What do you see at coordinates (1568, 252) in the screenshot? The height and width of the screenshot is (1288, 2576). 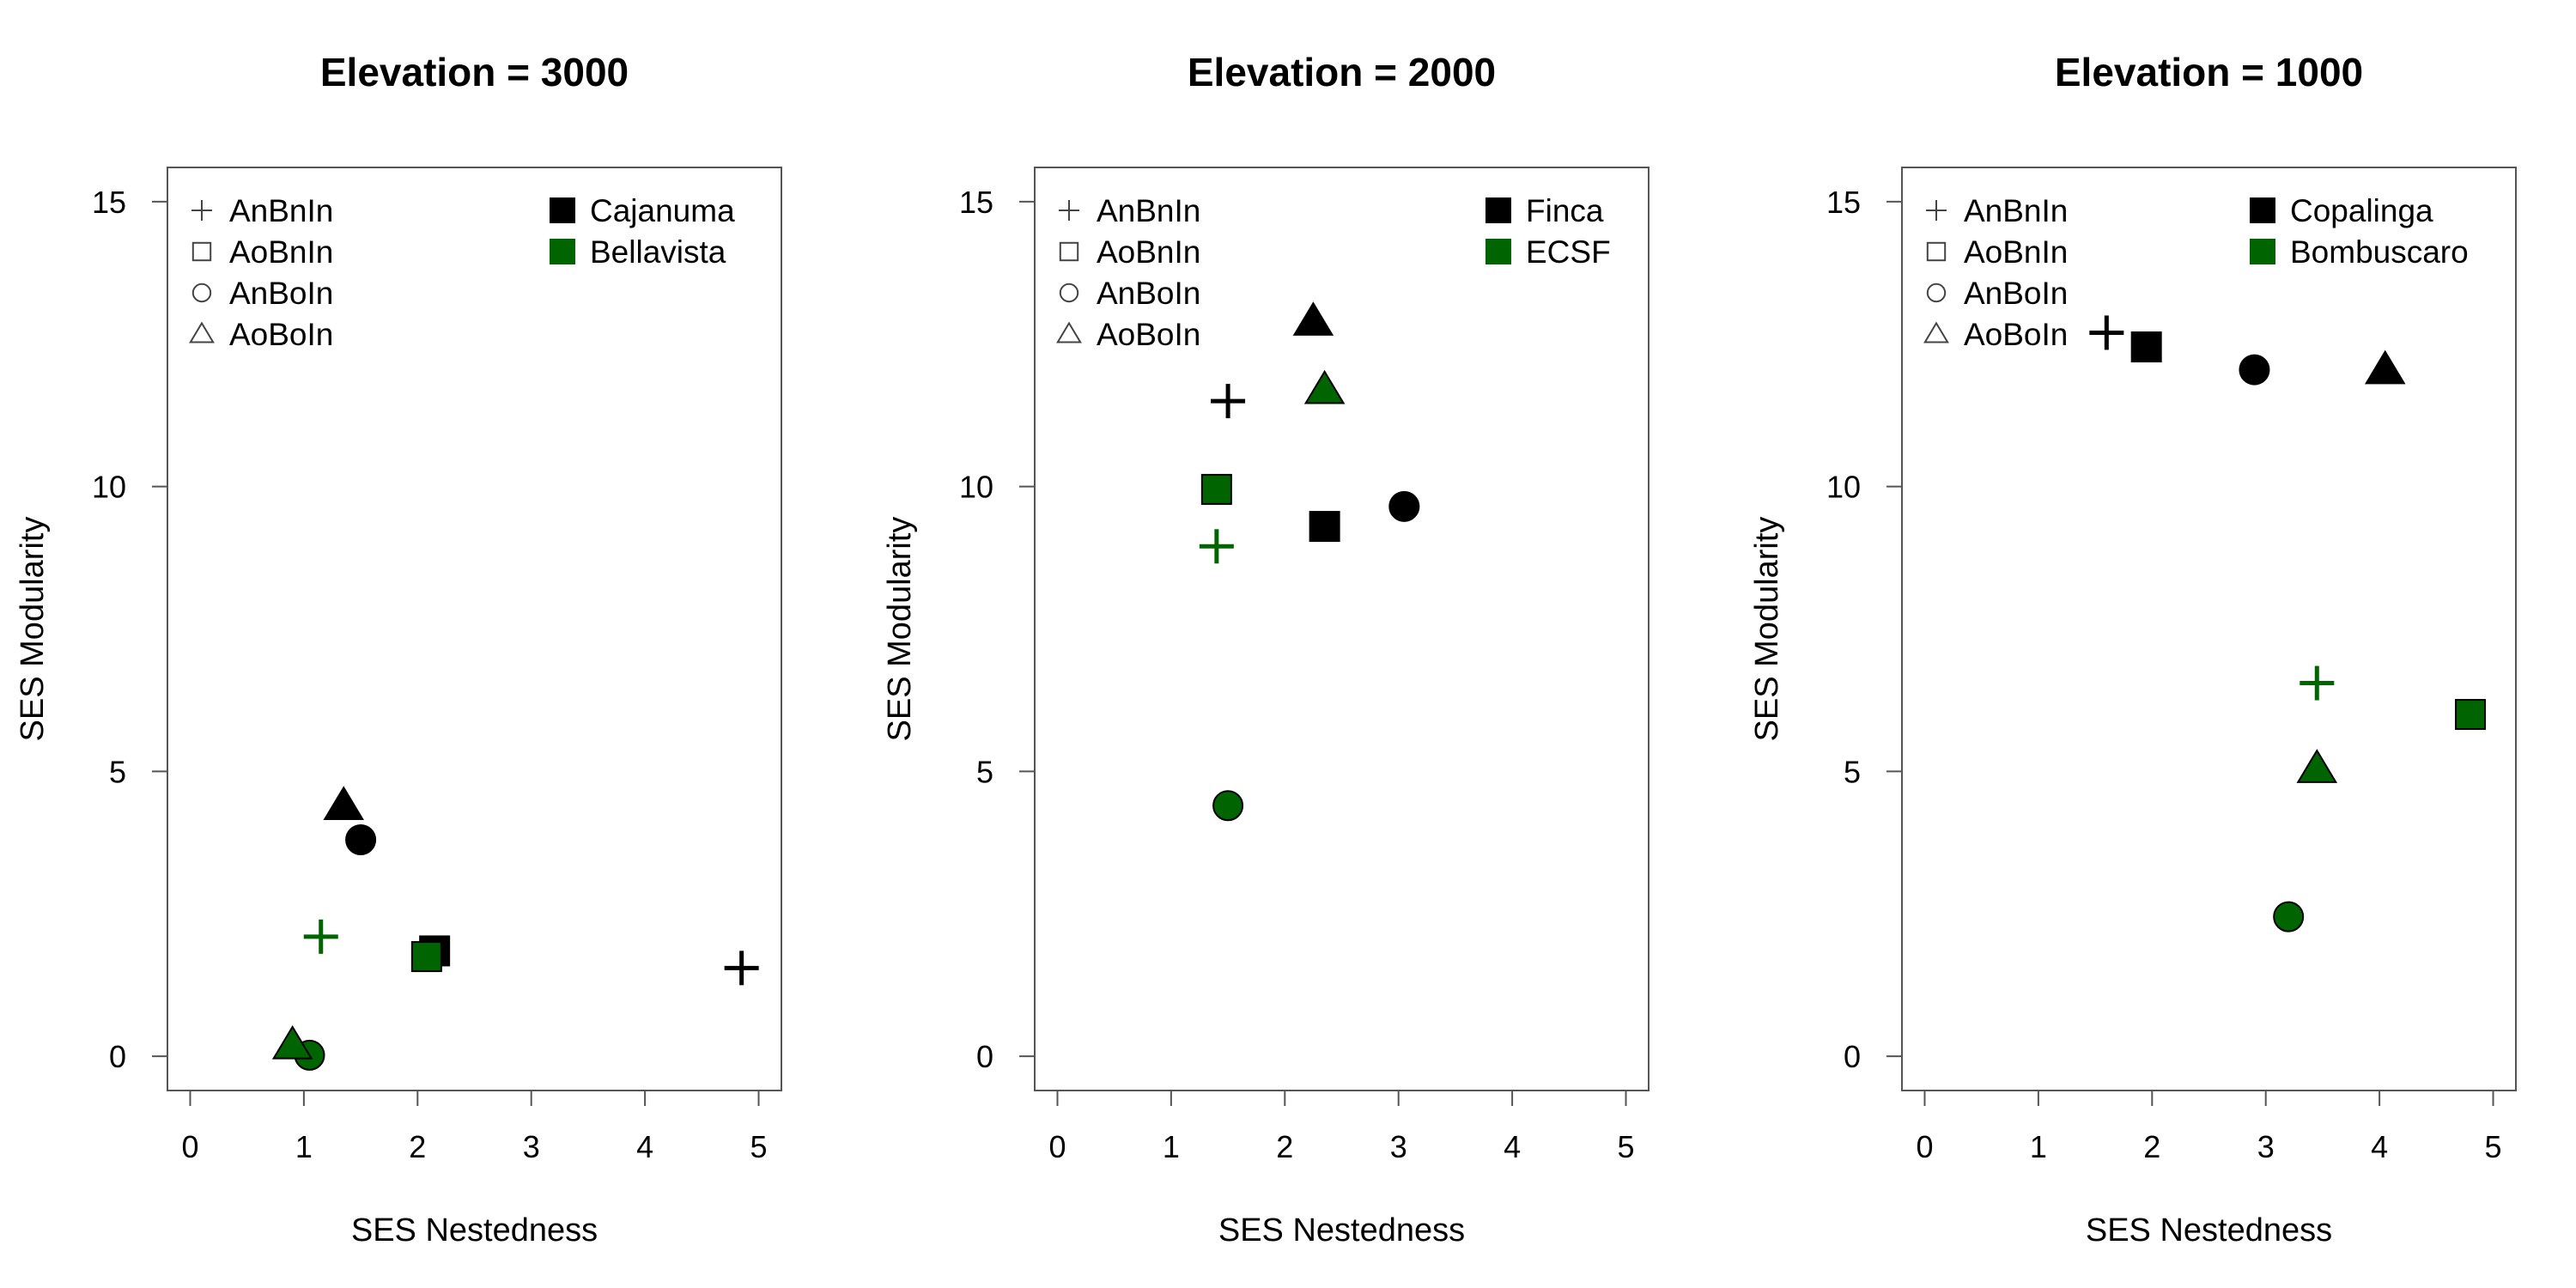 I see `legend-site-label: ECSF` at bounding box center [1568, 252].